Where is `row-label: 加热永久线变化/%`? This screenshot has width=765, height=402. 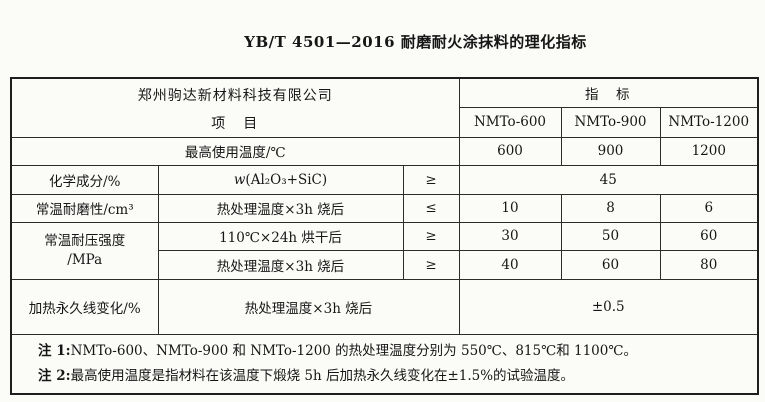
row-label: 加热永久线变化/% is located at coordinates (84, 306).